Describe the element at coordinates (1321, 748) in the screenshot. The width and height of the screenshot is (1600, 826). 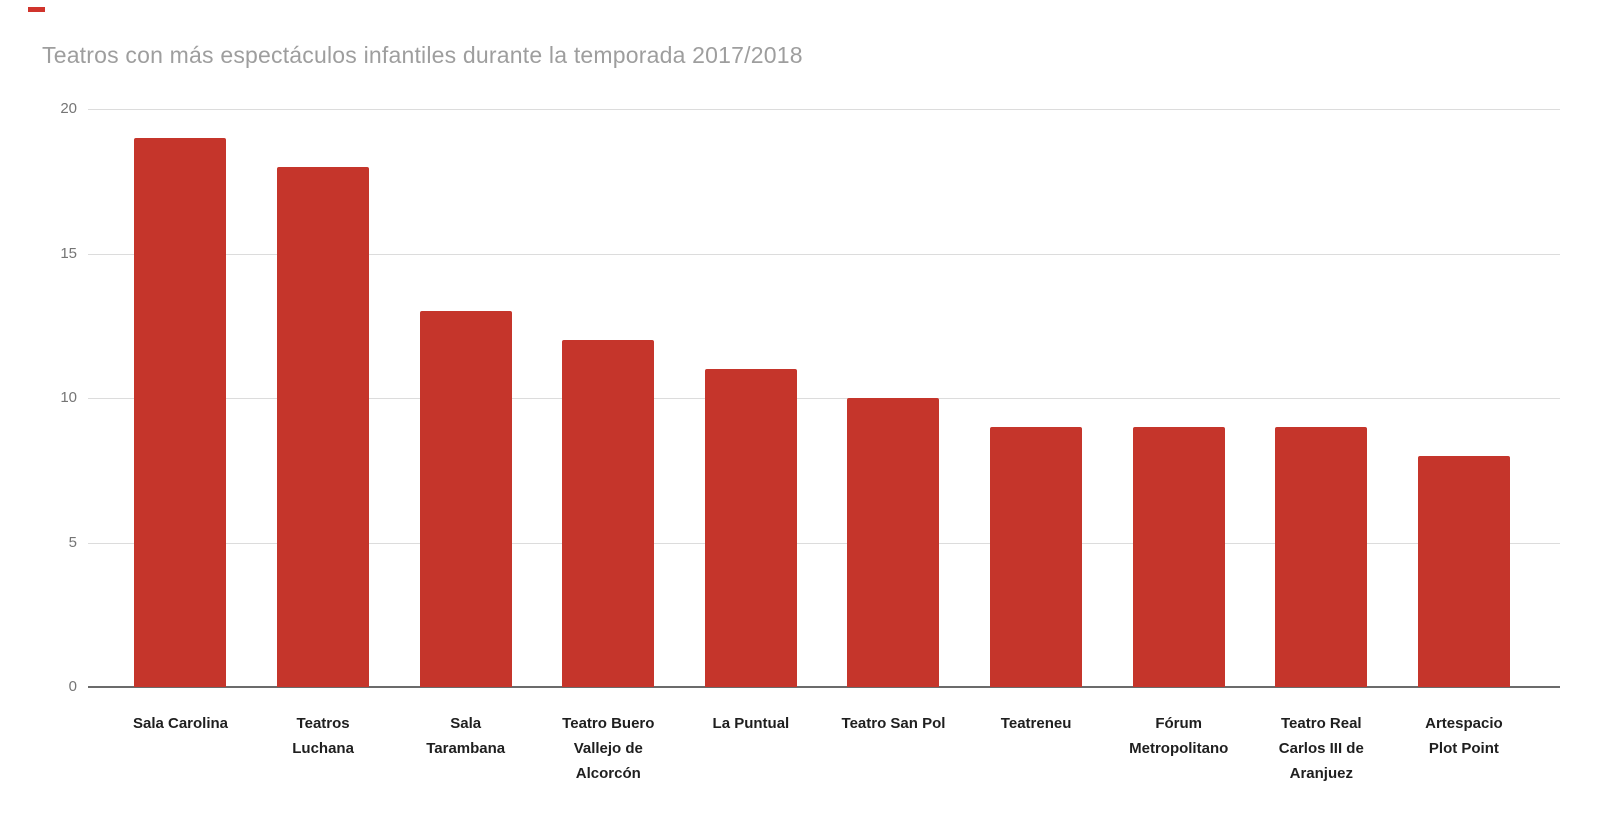
I see `x-axis-label-8: Teatro Real Carlos III de Aranjuez` at that location.